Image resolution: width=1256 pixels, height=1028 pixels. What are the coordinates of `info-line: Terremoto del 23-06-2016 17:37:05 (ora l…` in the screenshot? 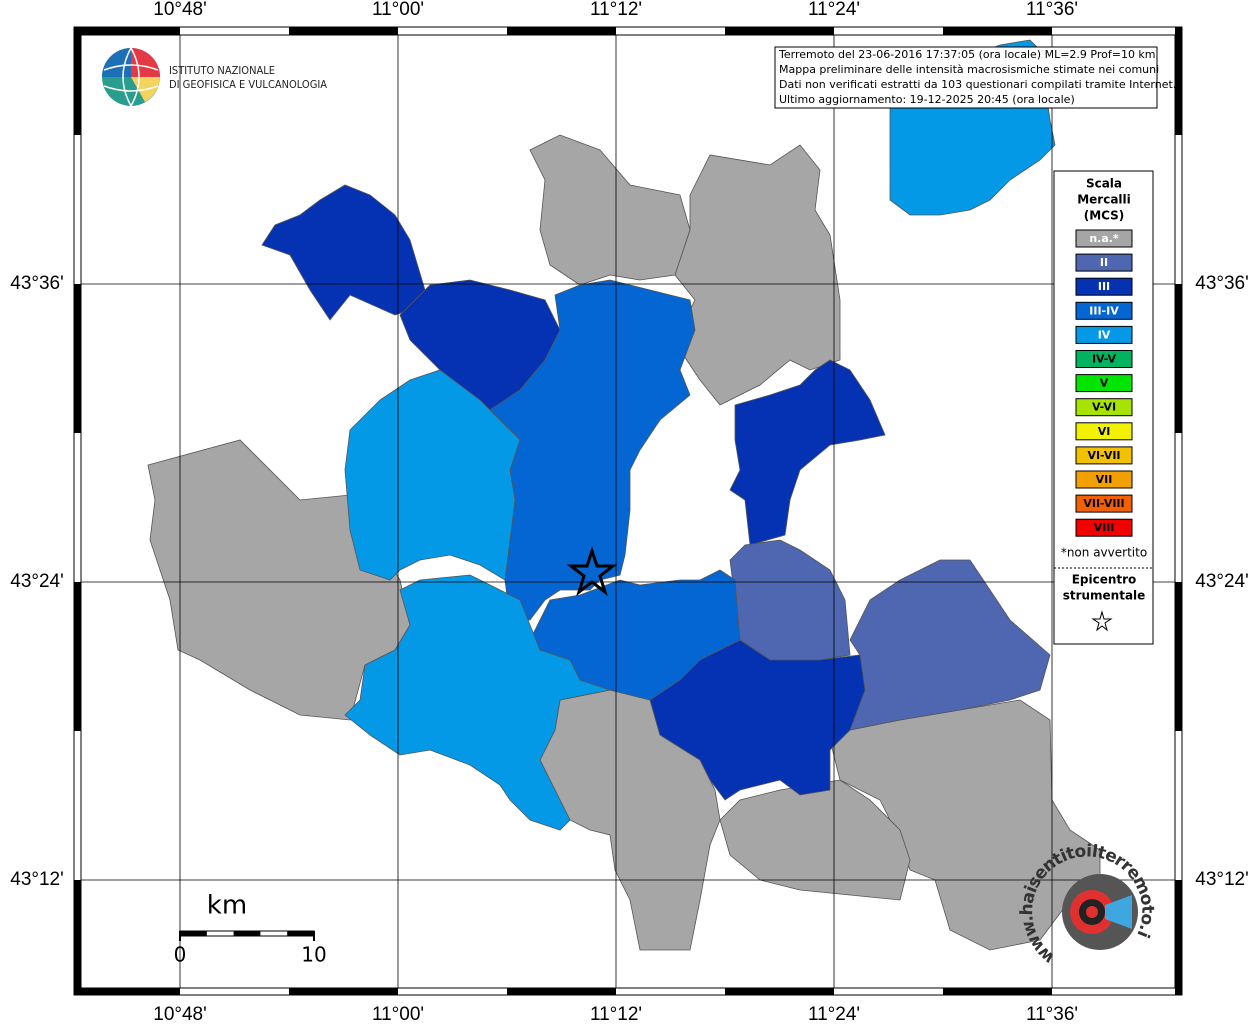 It's located at (967, 54).